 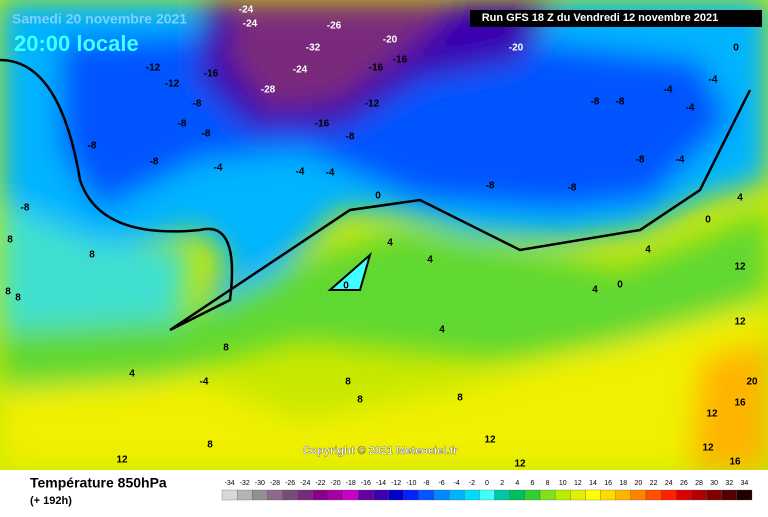 I want to click on legend-label: -22, so click(x=320, y=483).